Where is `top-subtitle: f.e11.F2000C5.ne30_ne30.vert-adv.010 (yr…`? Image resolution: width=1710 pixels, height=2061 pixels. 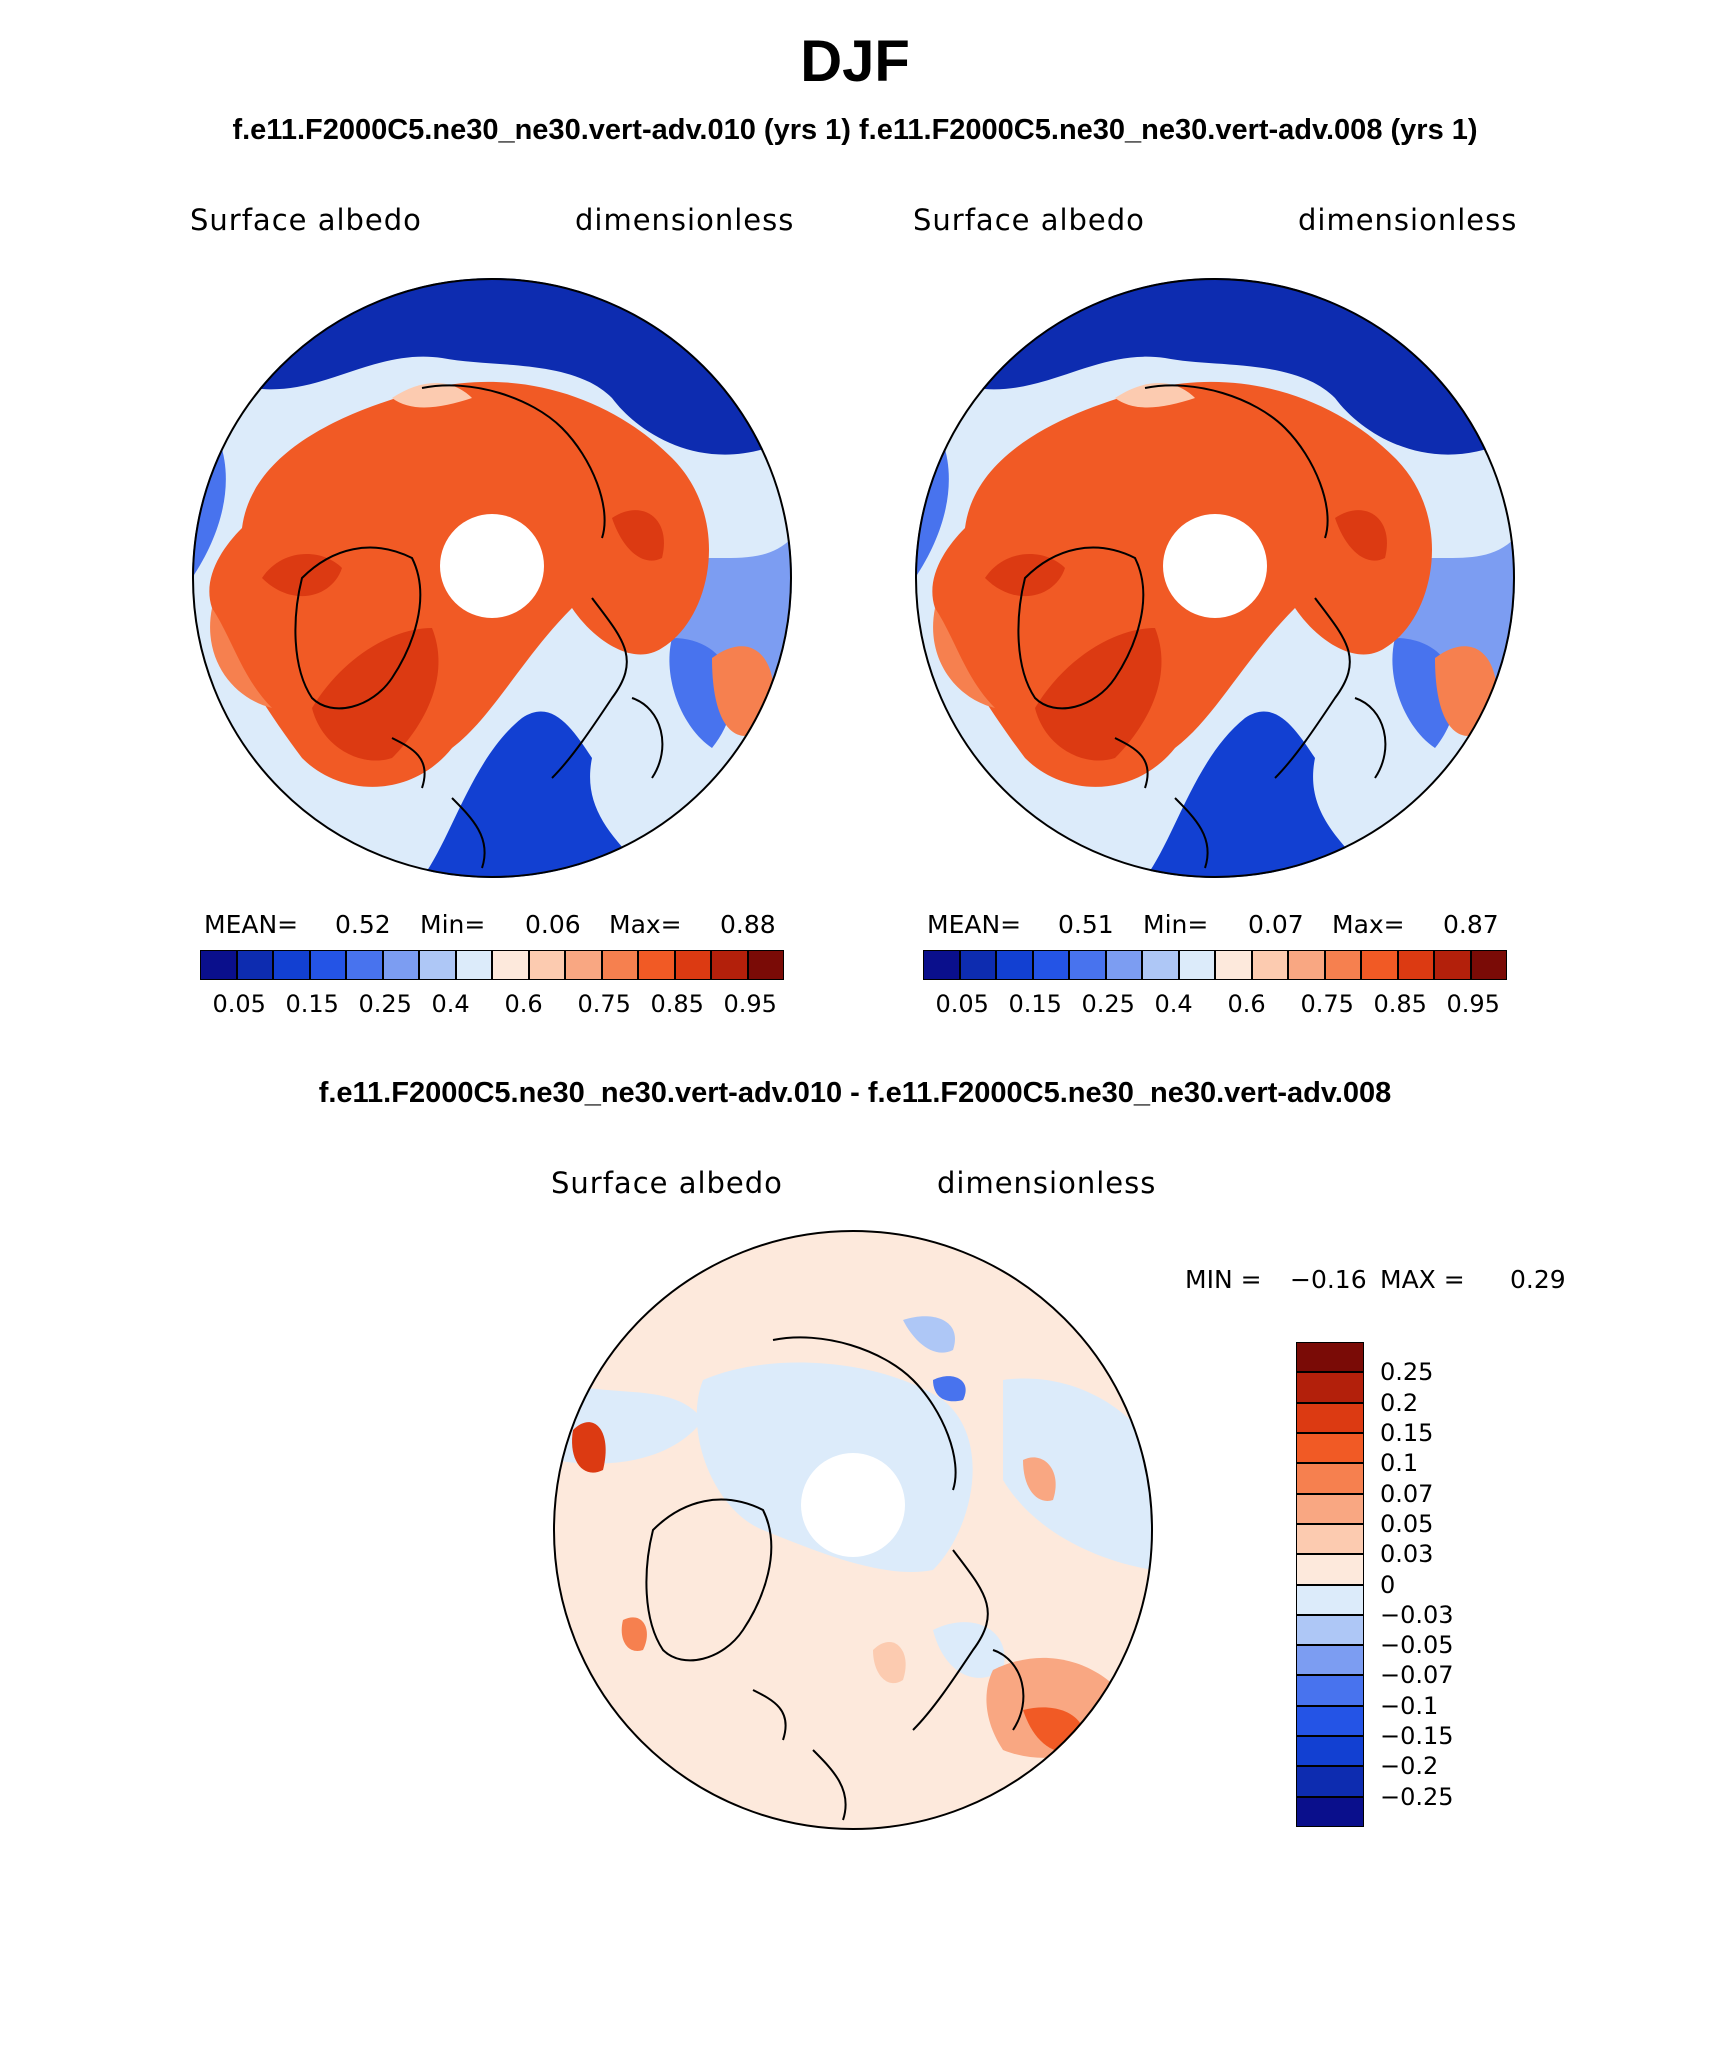
top-subtitle: f.e11.F2000C5.ne30_ne30.vert-adv.010 (yr… is located at coordinates (855, 130).